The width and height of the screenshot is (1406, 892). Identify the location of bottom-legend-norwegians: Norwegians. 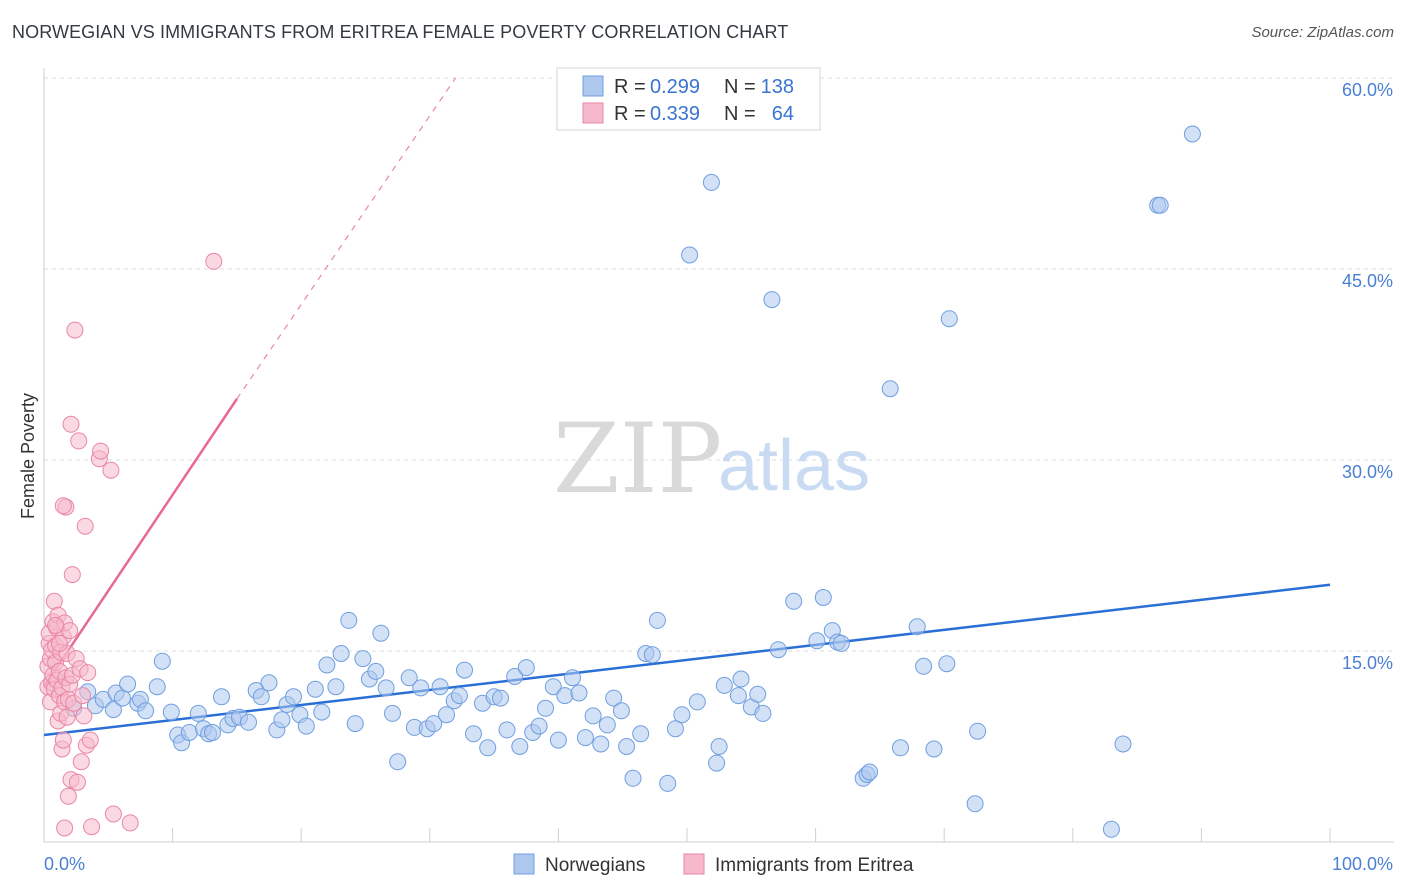
(595, 865).